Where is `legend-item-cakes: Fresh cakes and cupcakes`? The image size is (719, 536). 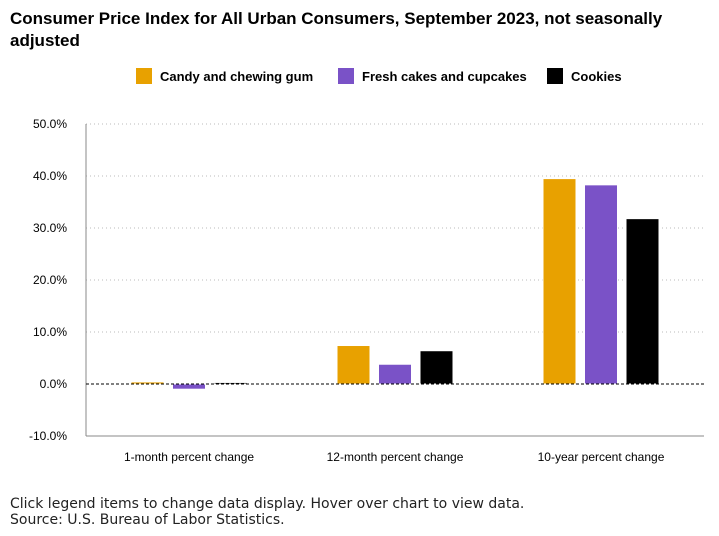 legend-item-cakes: Fresh cakes and cupcakes is located at coordinates (432, 76).